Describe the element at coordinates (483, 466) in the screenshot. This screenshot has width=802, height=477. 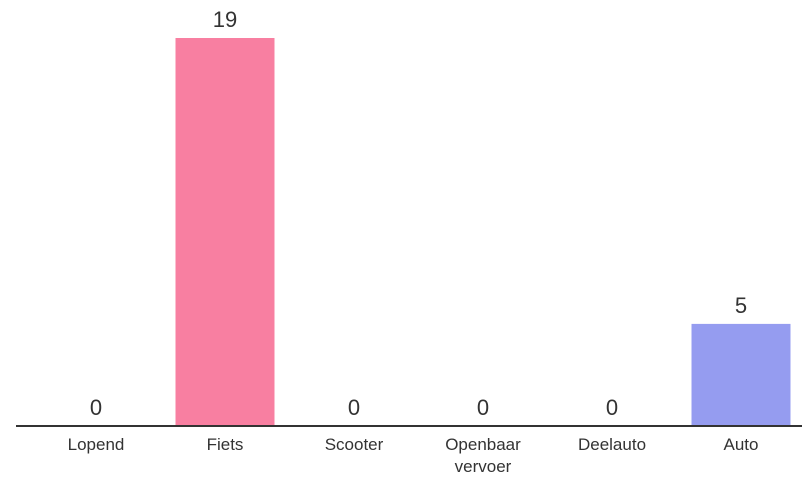
I see `category-label-openbaar-vervoer-line-2: vervoer` at that location.